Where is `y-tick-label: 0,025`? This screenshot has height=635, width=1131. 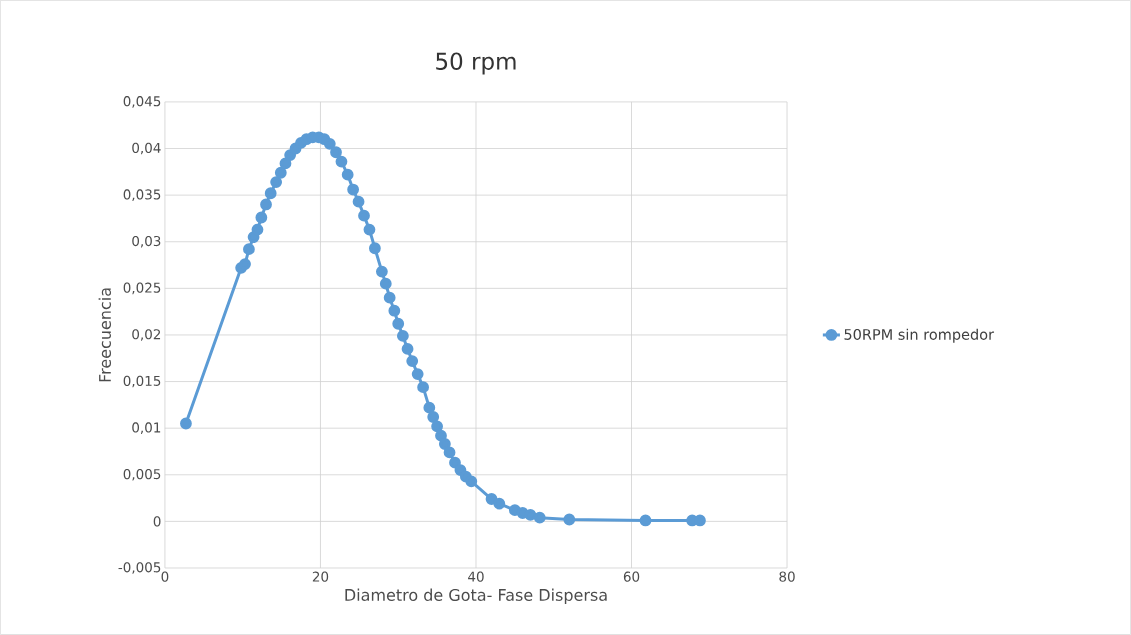 y-tick-label: 0,025 is located at coordinates (142, 288).